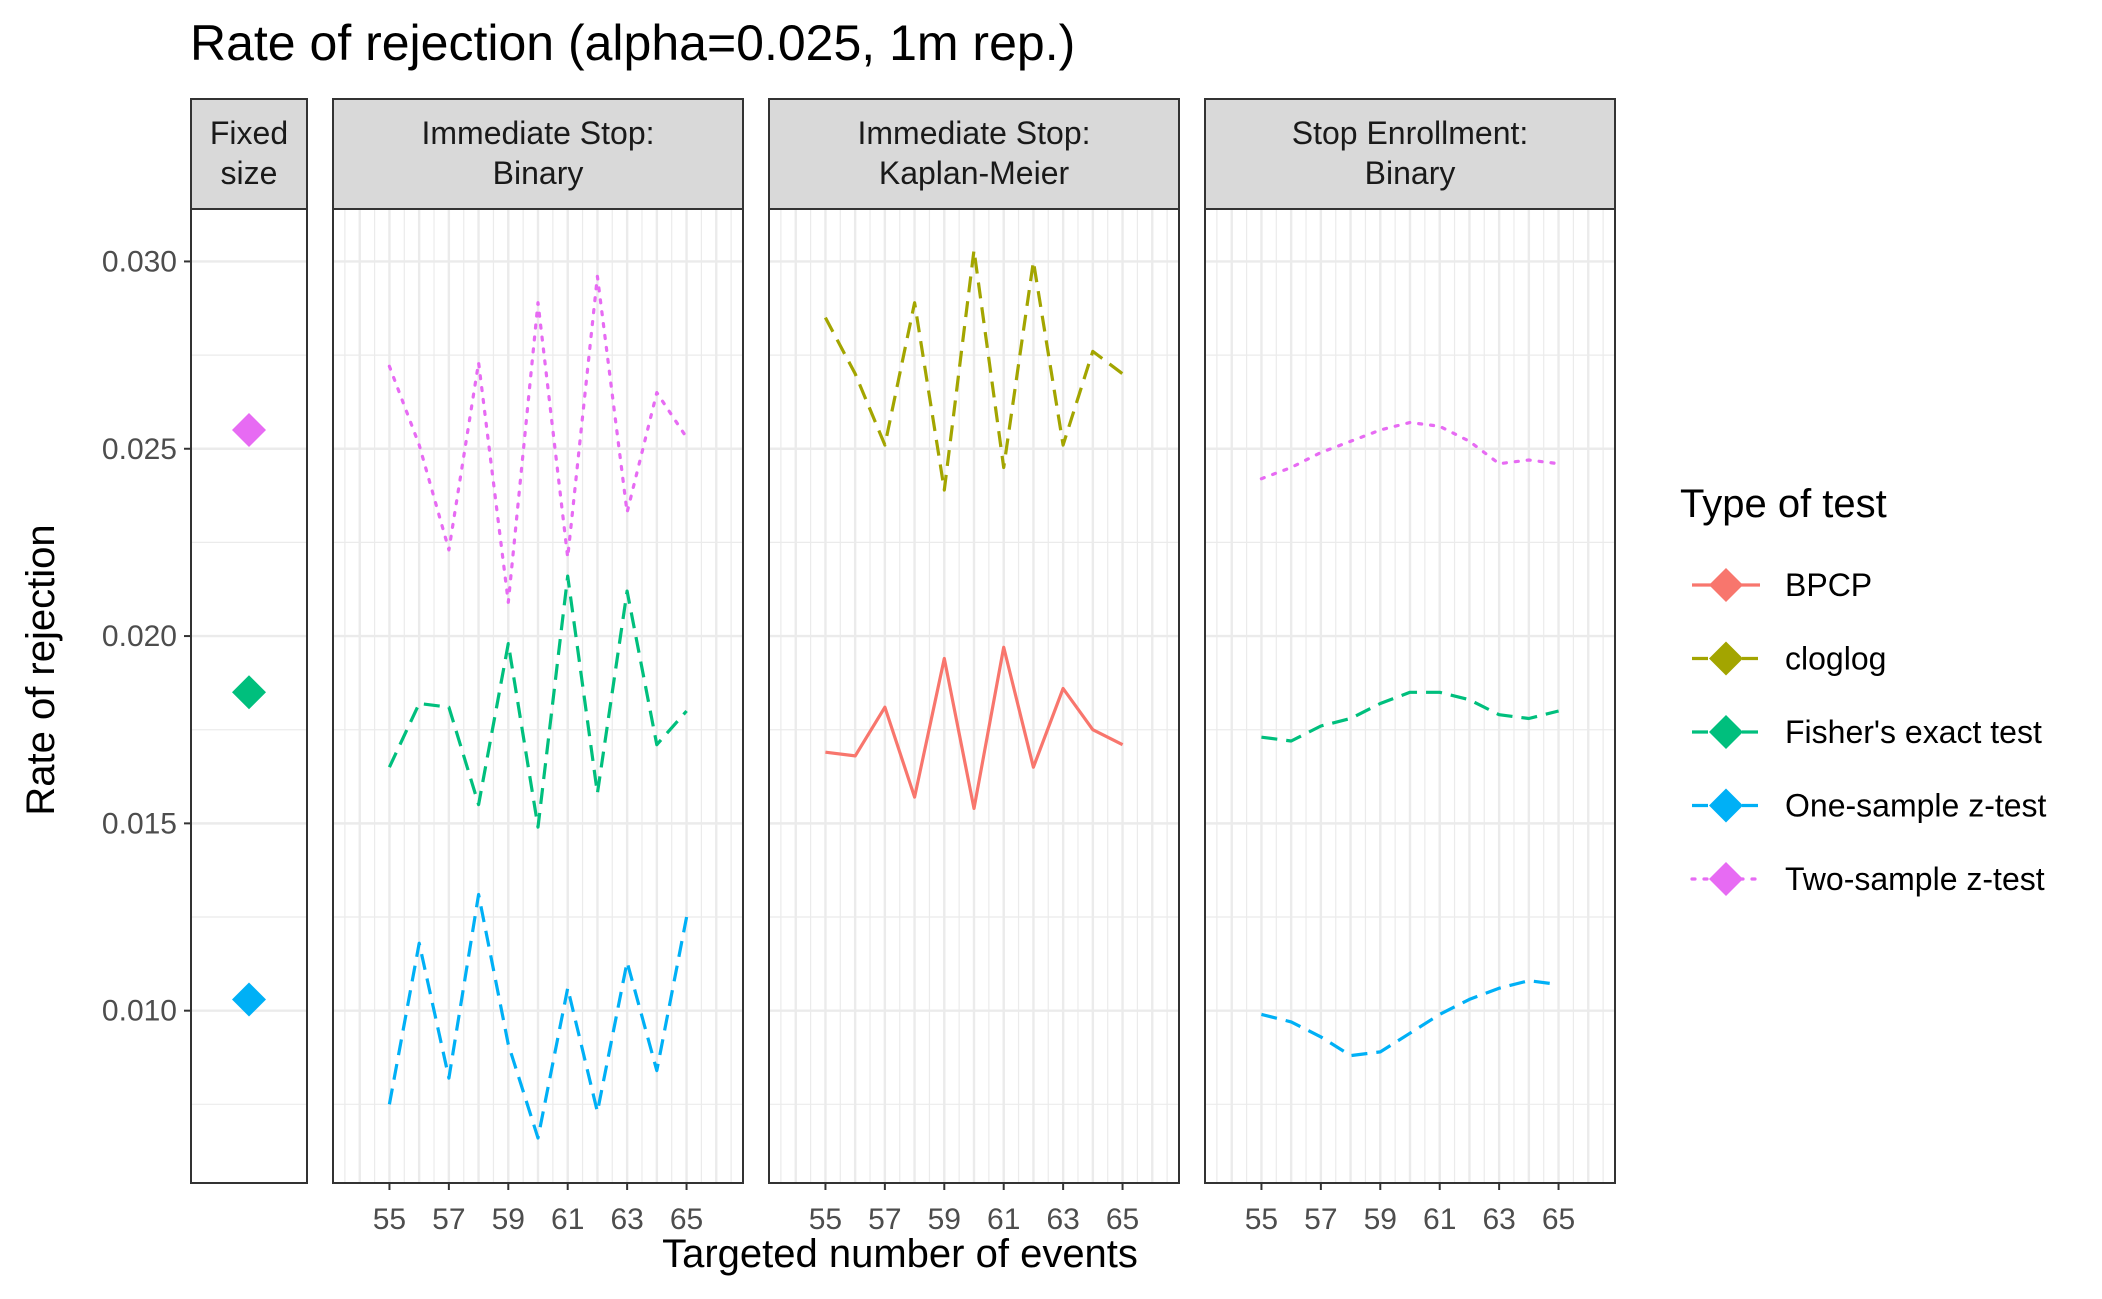 The height and width of the screenshot is (1299, 2102). I want to click on legend-label: Fisher's exact test, so click(1913, 732).